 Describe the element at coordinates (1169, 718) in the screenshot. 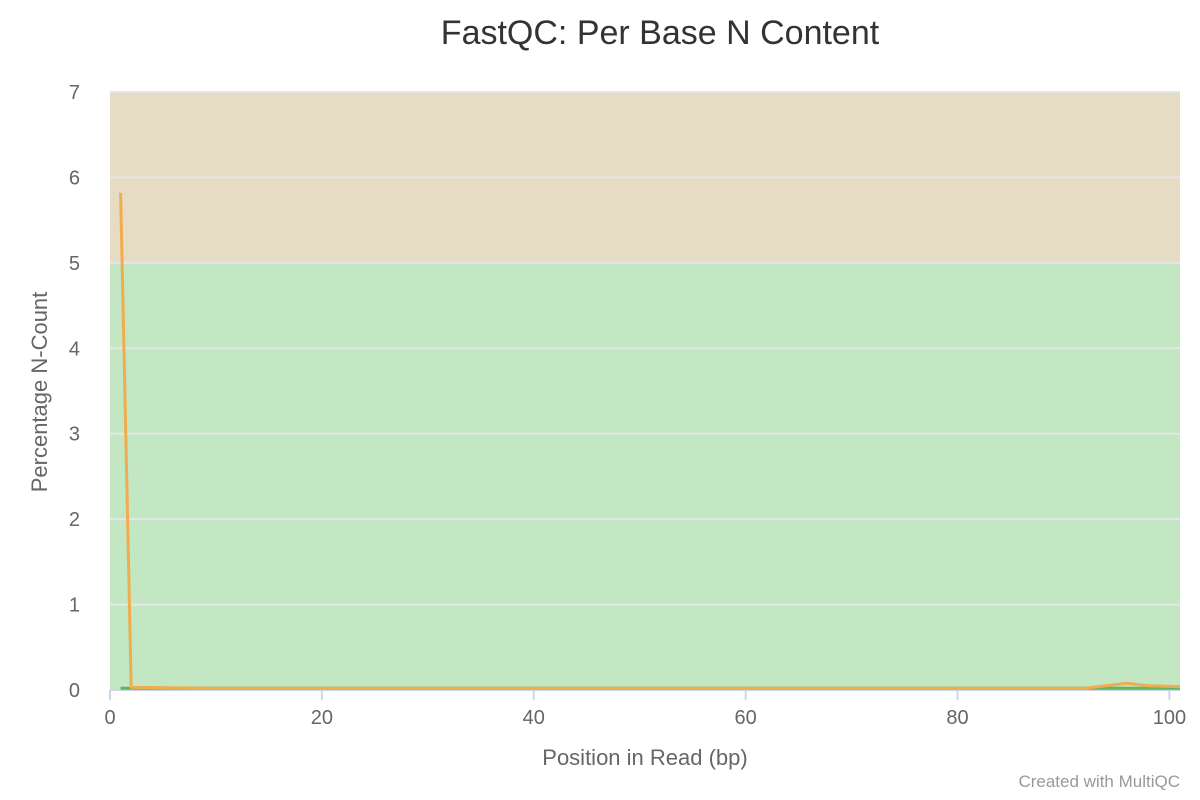

I see `x-tick-label-100: 100` at that location.